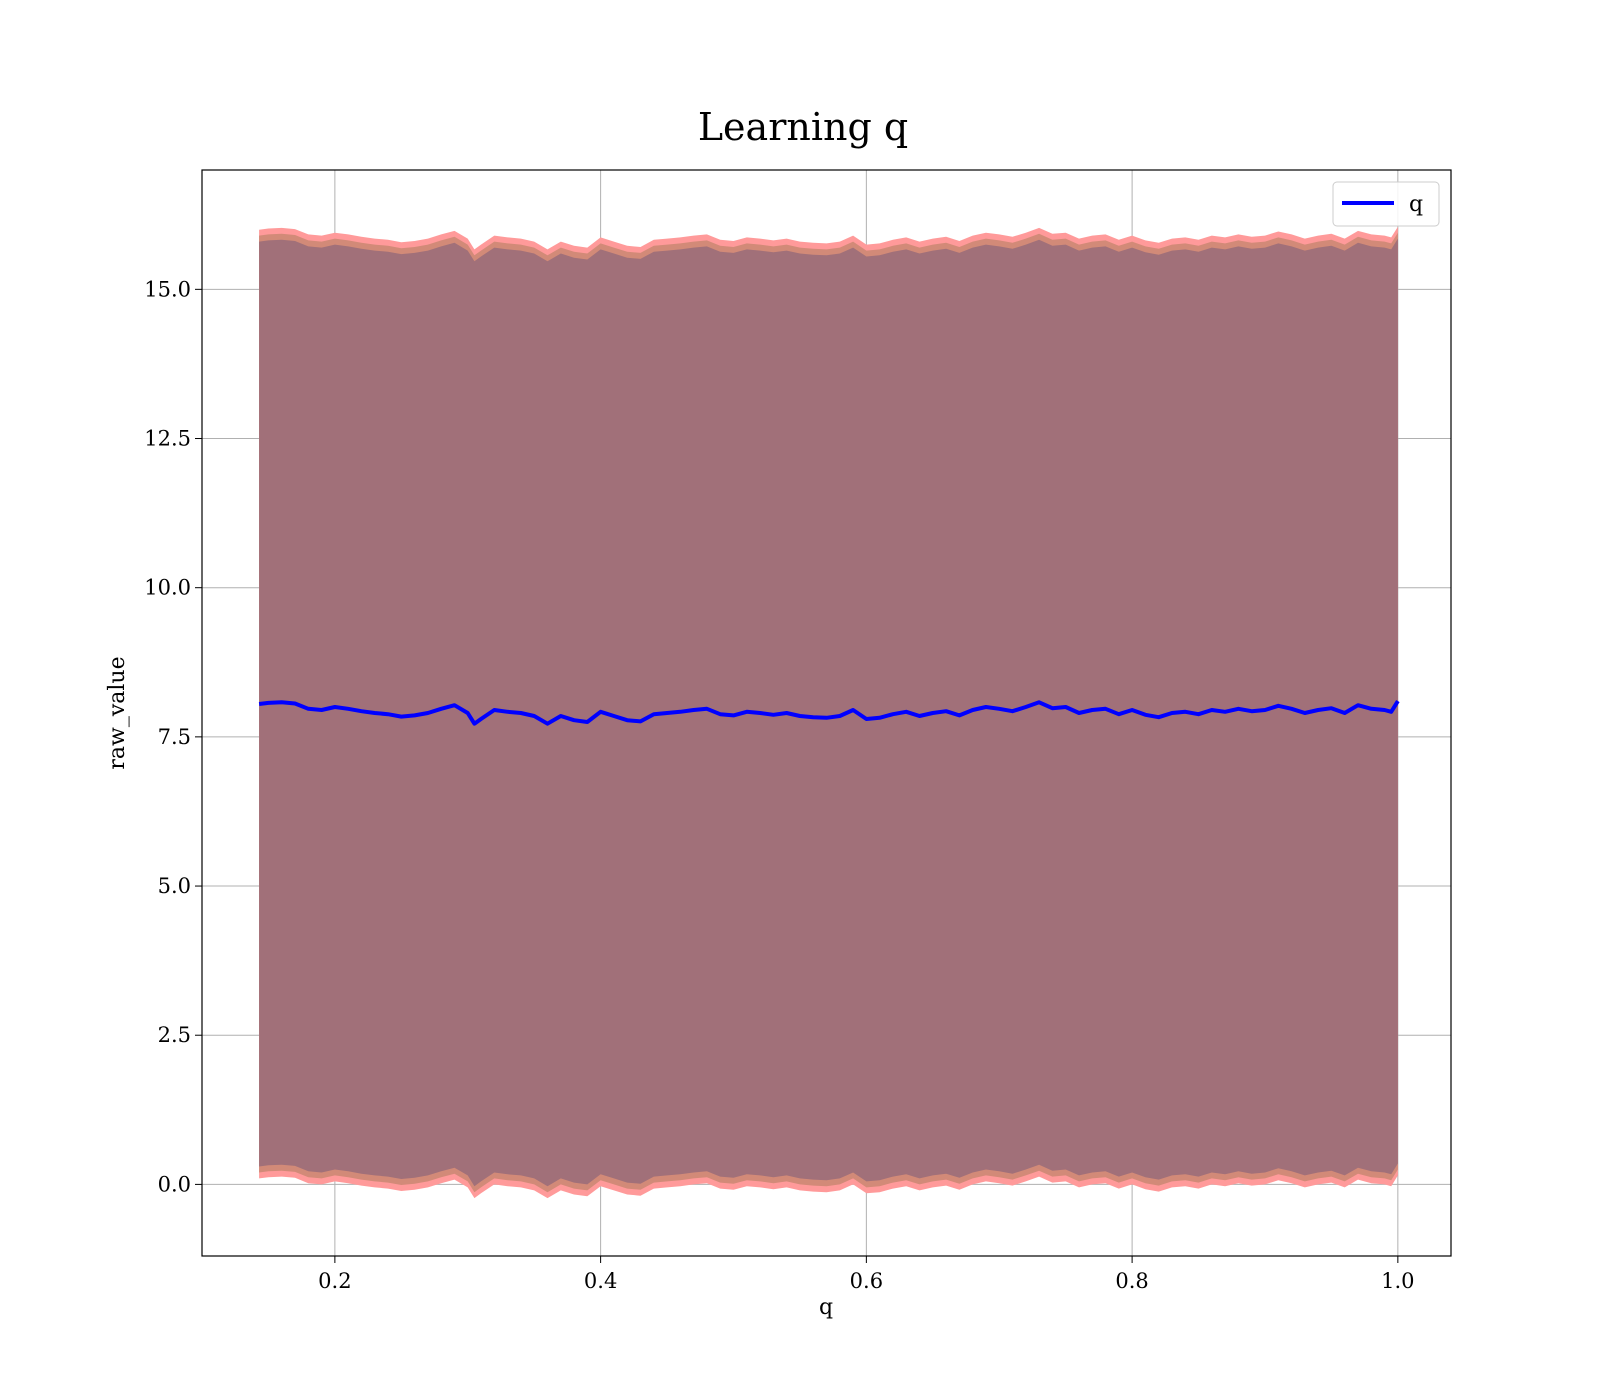  What do you see at coordinates (167, 439) in the screenshot?
I see `y-tick-label: 12.5` at bounding box center [167, 439].